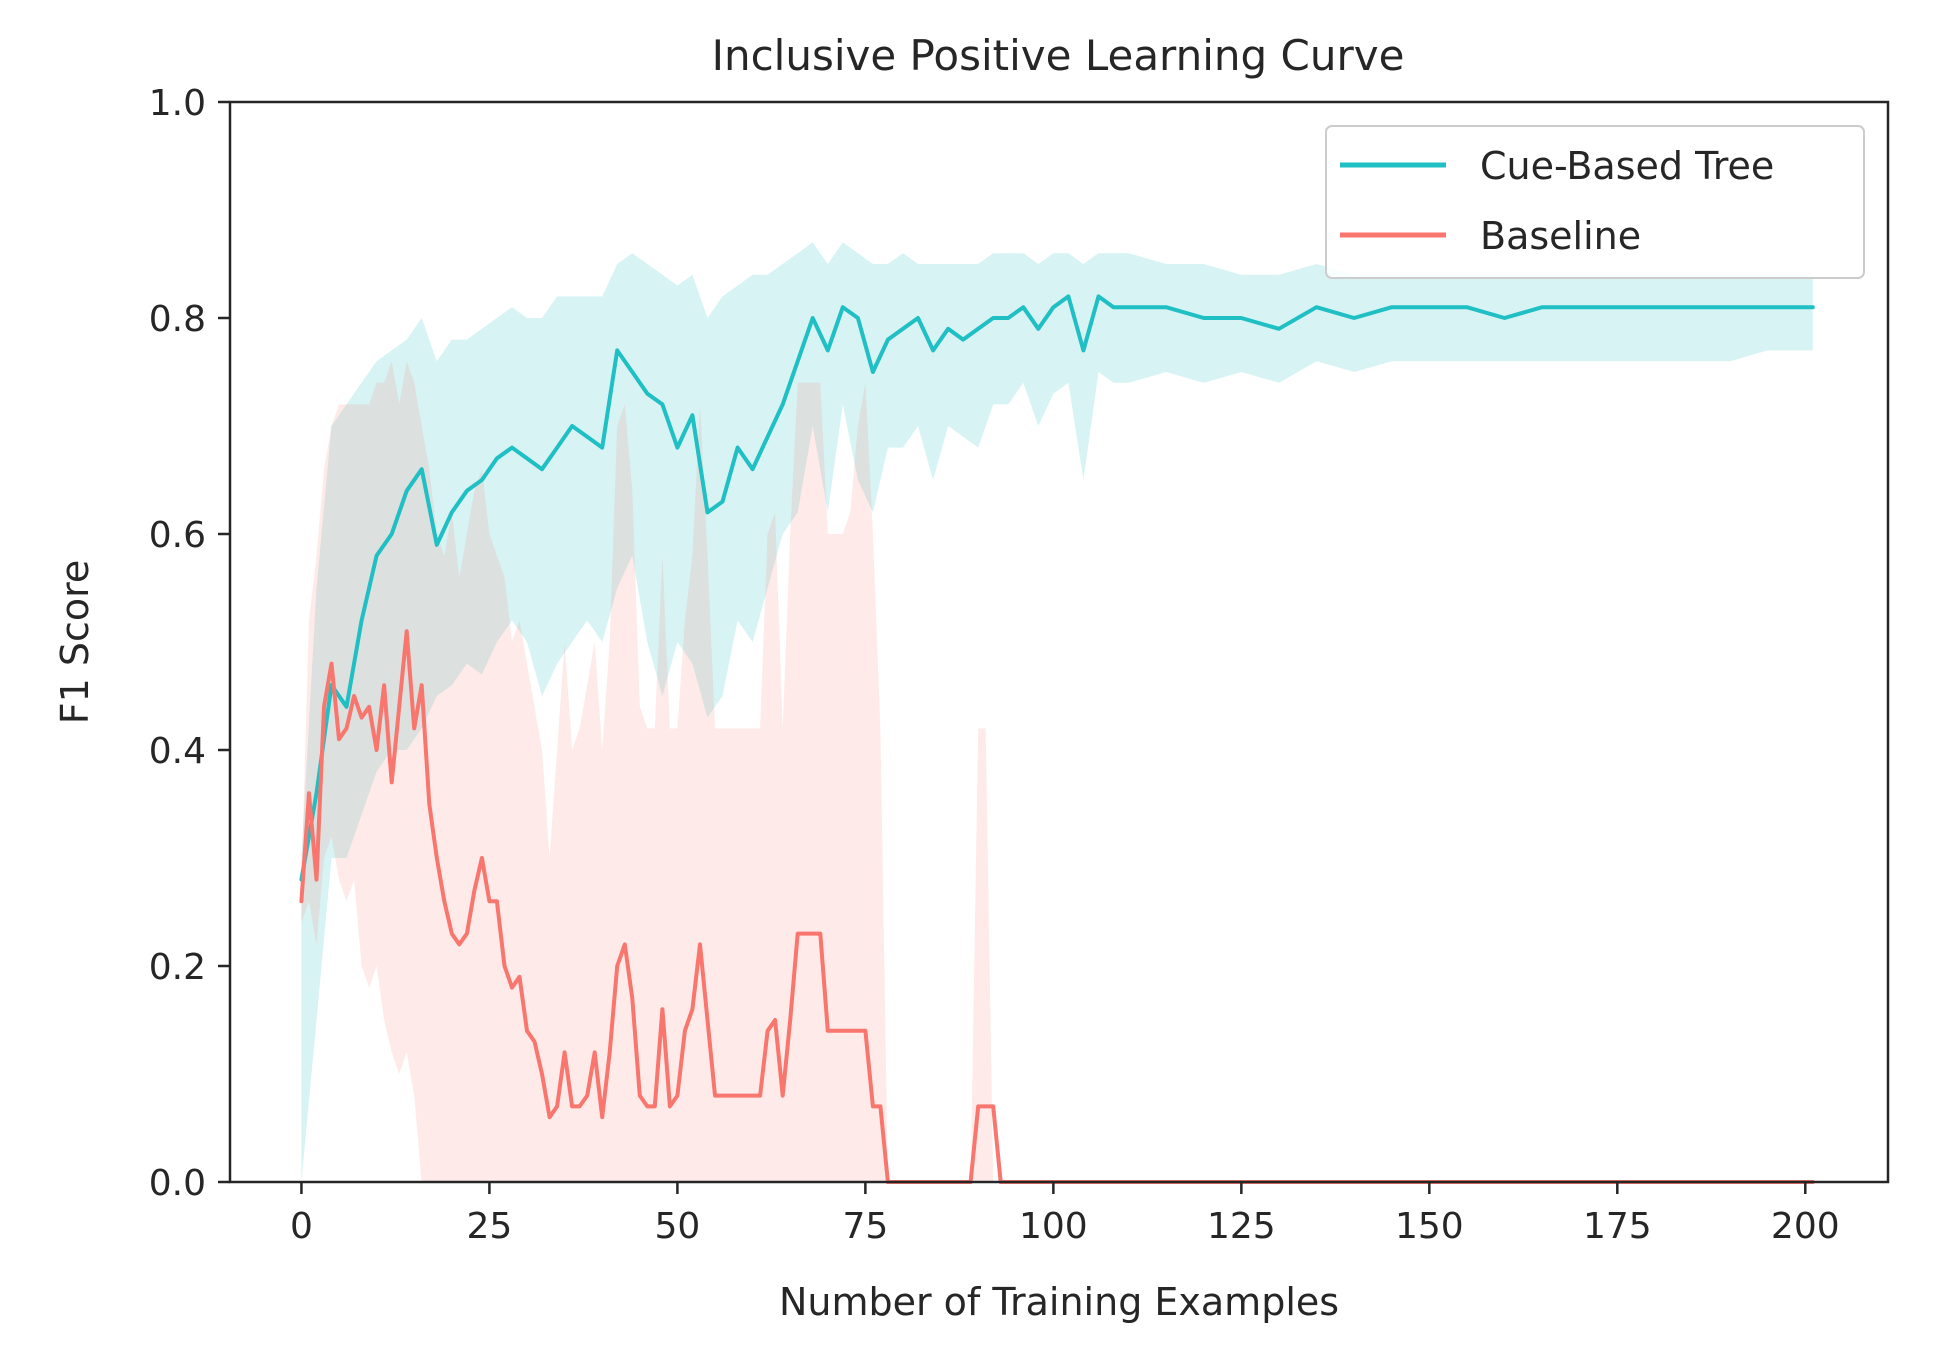 Image resolution: width=1950 pixels, height=1354 pixels. I want to click on legend: Cue-Based Tree Baseline, so click(1595, 202).